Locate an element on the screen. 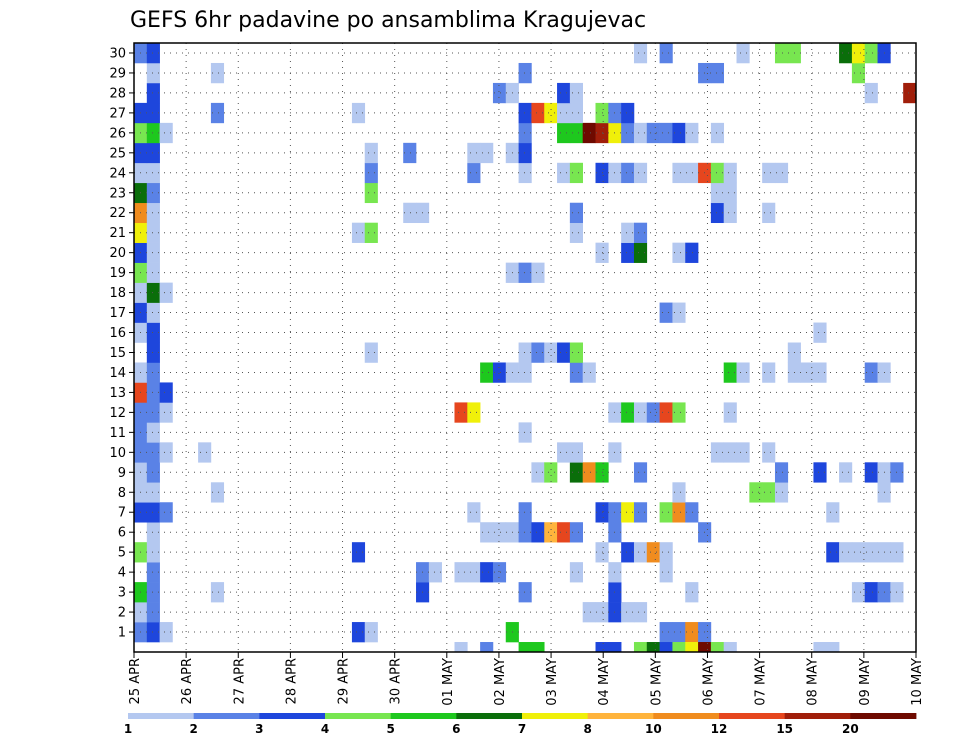  colorbar-label: 5 is located at coordinates (390, 729).